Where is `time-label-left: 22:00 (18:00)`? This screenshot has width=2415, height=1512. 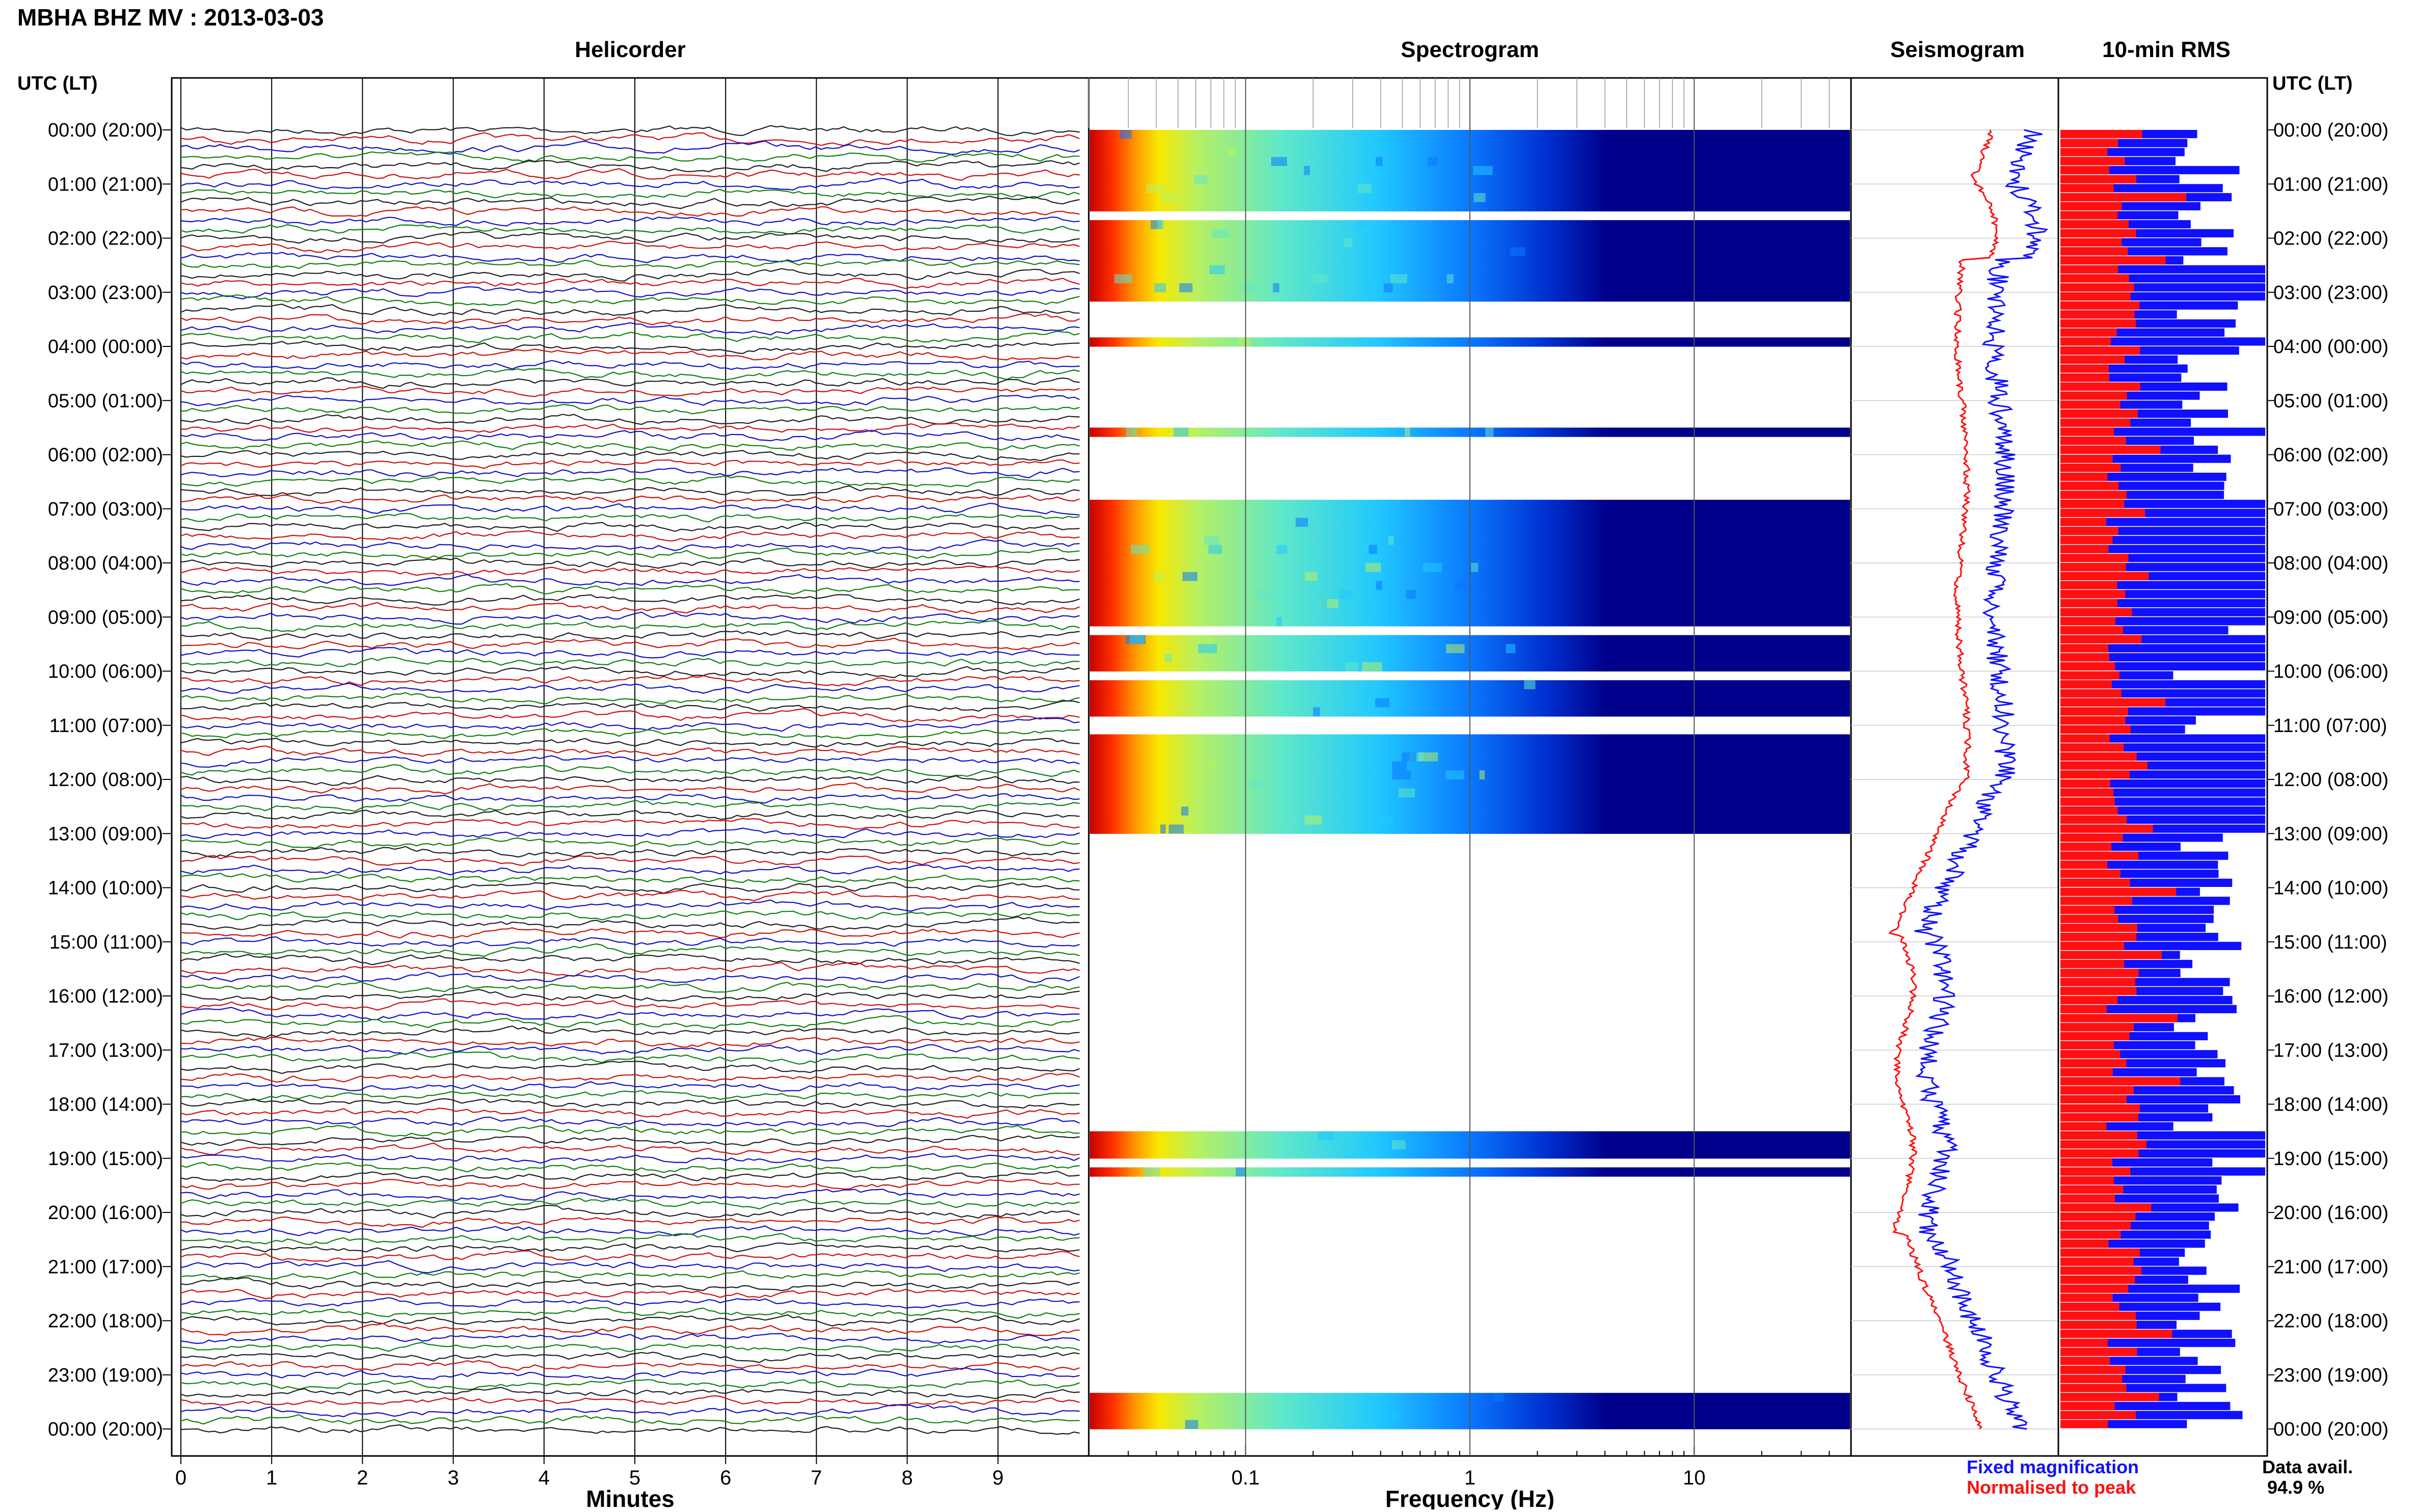
time-label-left: 22:00 (18:00) is located at coordinates (106, 1321).